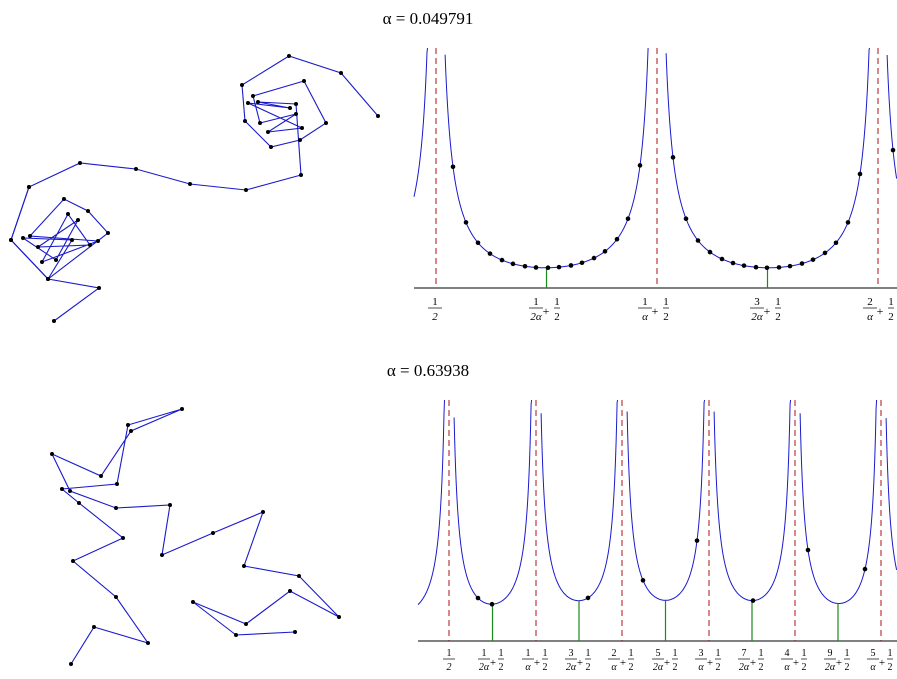 This screenshot has width=897, height=679. I want to click on top-plot-tick-label: 1 2α +1 2, so click(544, 309).